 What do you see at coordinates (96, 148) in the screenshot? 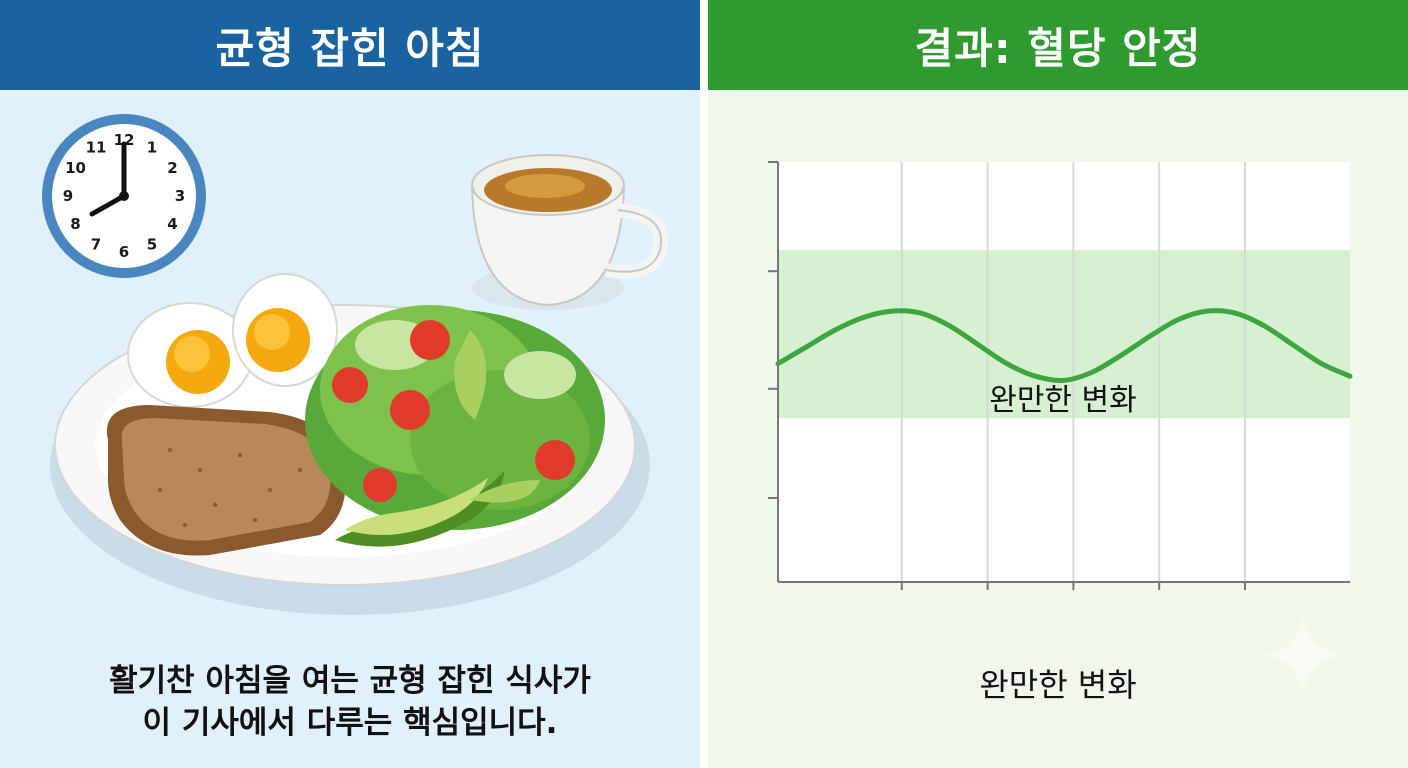
I see `clock-number: 11` at bounding box center [96, 148].